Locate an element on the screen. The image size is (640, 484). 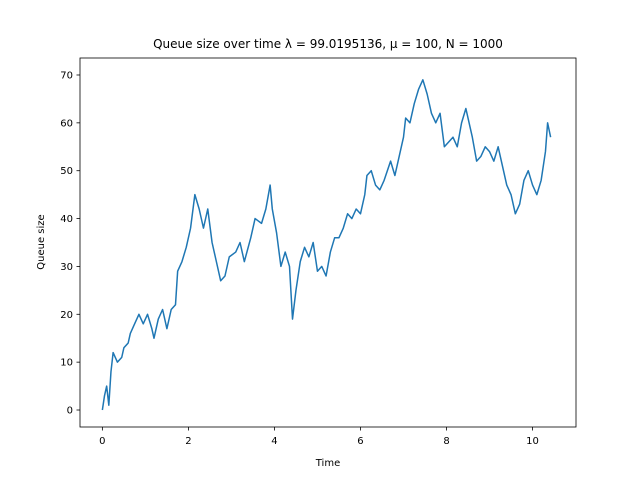
x-tick-label: 0 is located at coordinates (102, 441).